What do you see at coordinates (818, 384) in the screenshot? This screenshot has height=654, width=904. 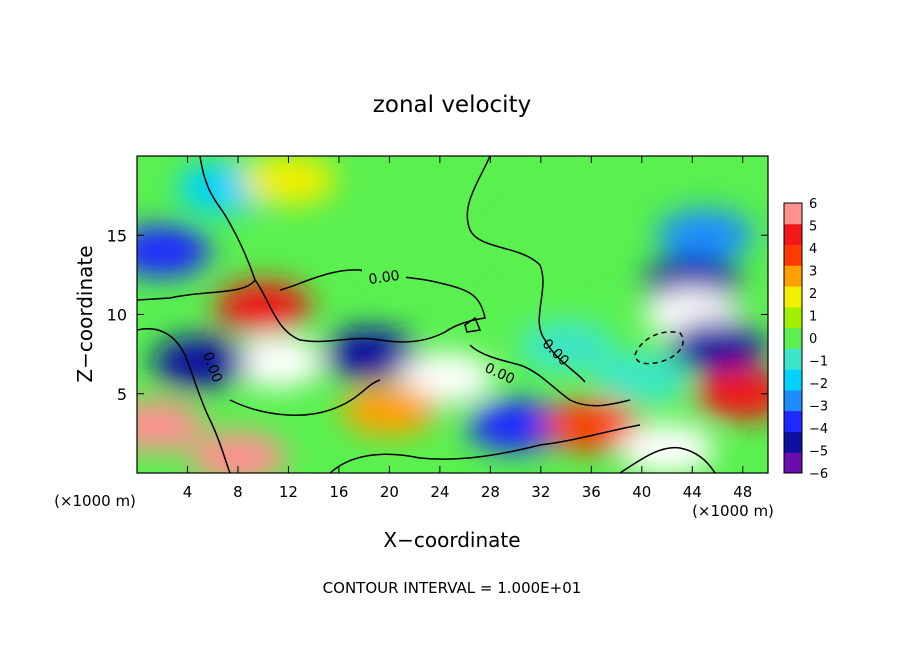 I see `colorbar-tick-label: −2` at bounding box center [818, 384].